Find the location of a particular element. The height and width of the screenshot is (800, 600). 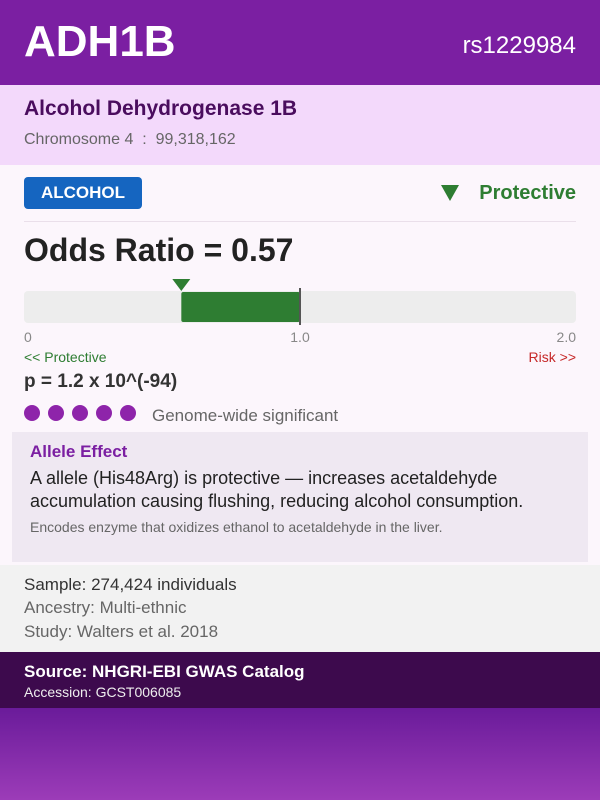

p-value: p = 1.2 x 10^(-94) is located at coordinates (101, 381).